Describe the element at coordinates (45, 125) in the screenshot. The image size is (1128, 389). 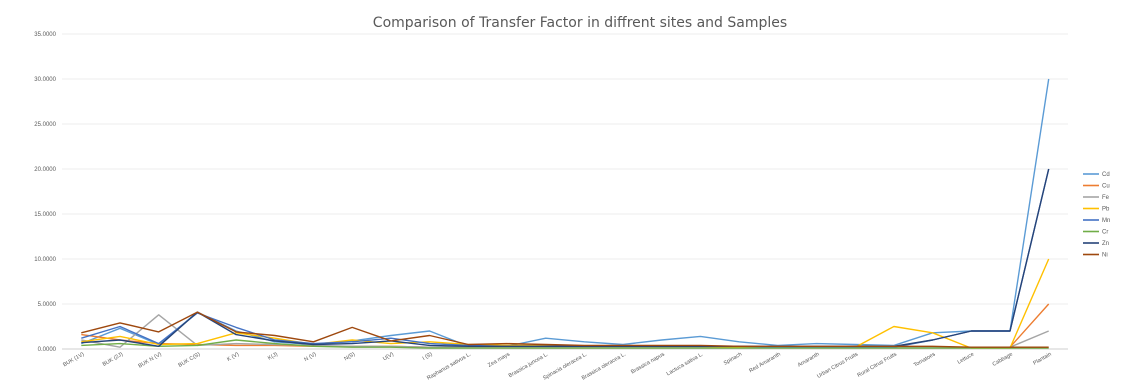
I see `y-tick-label: 25.0000` at that location.